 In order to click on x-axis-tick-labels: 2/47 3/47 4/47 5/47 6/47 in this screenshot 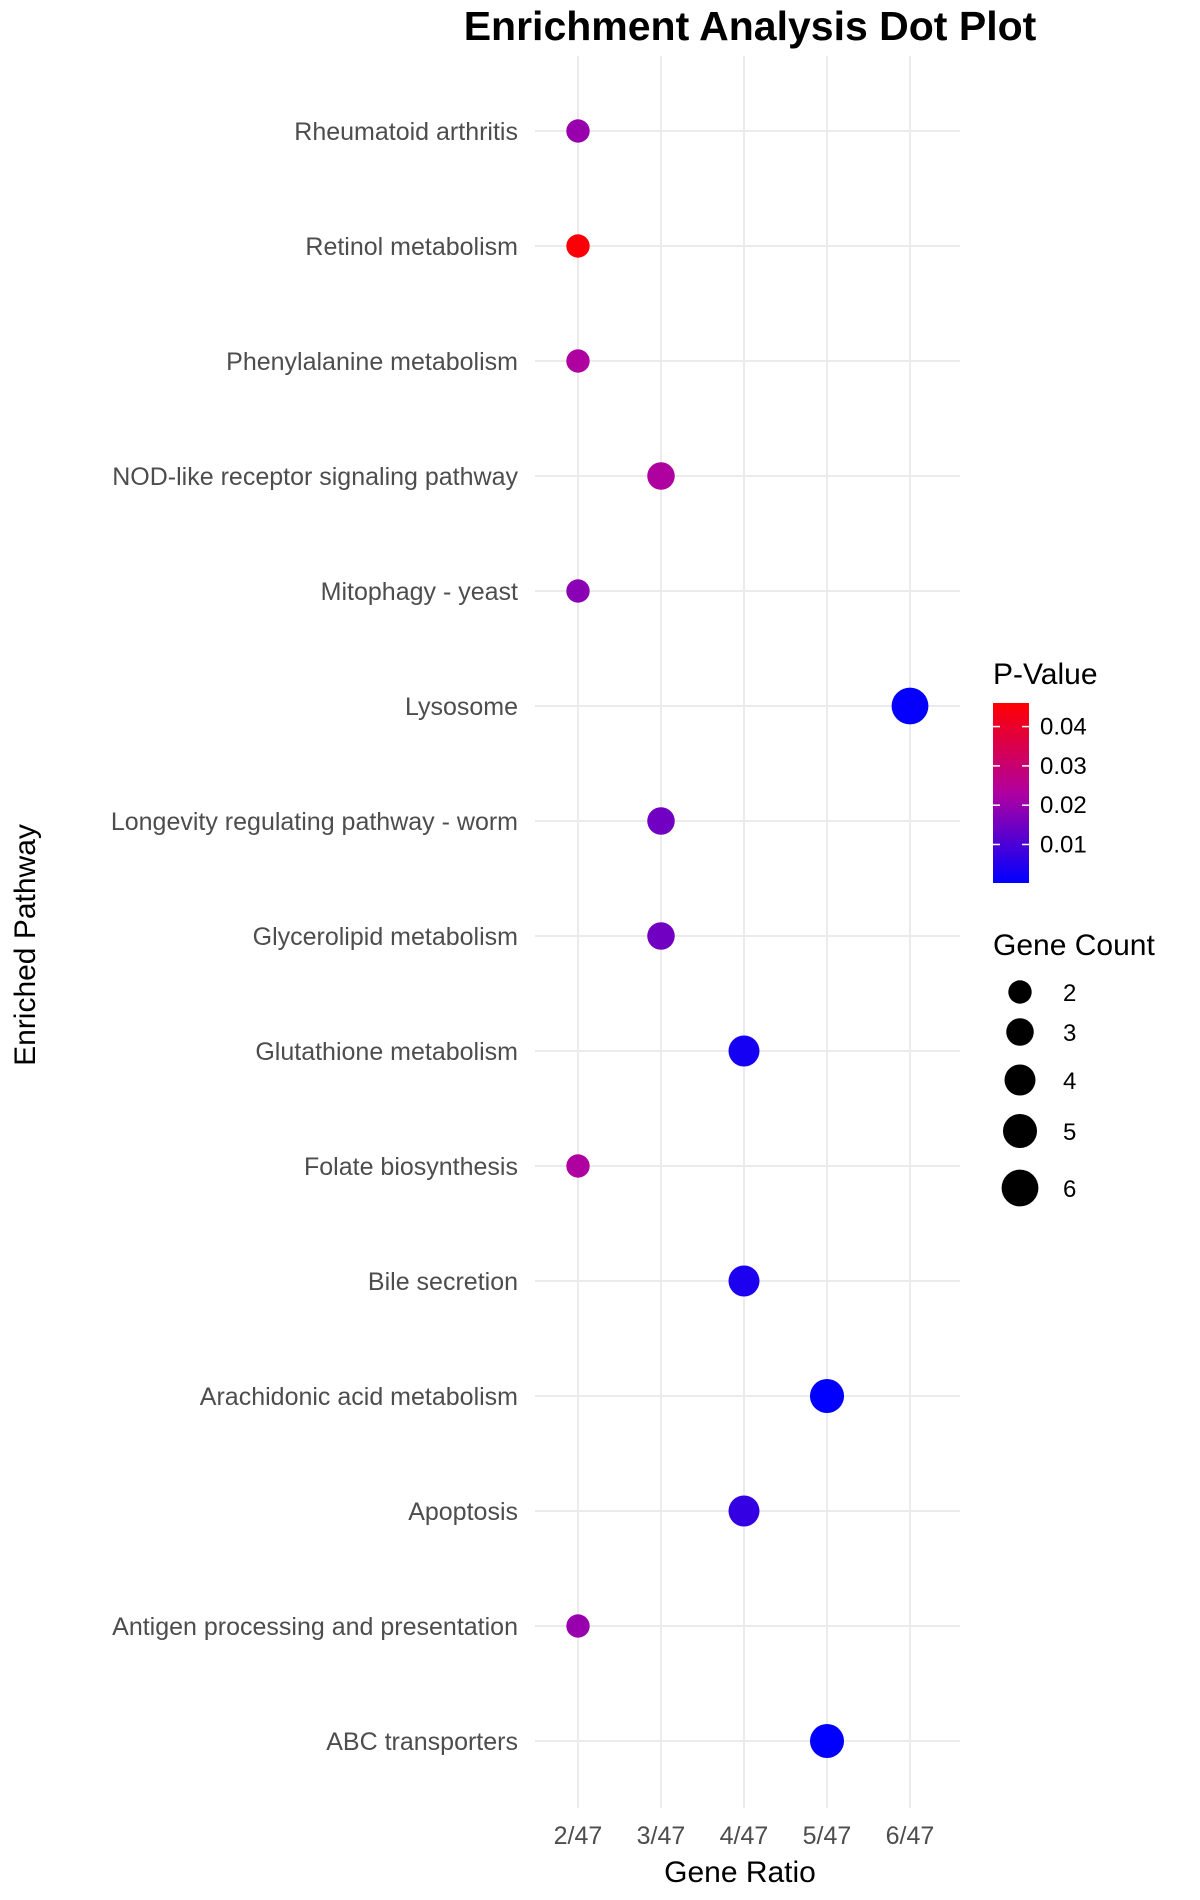, I will do `click(744, 1836)`.